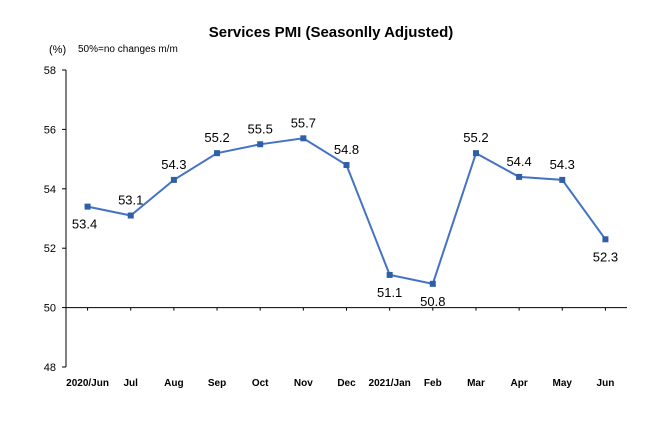  Describe the element at coordinates (130, 200) in the screenshot. I see `data-label: 53.1` at that location.